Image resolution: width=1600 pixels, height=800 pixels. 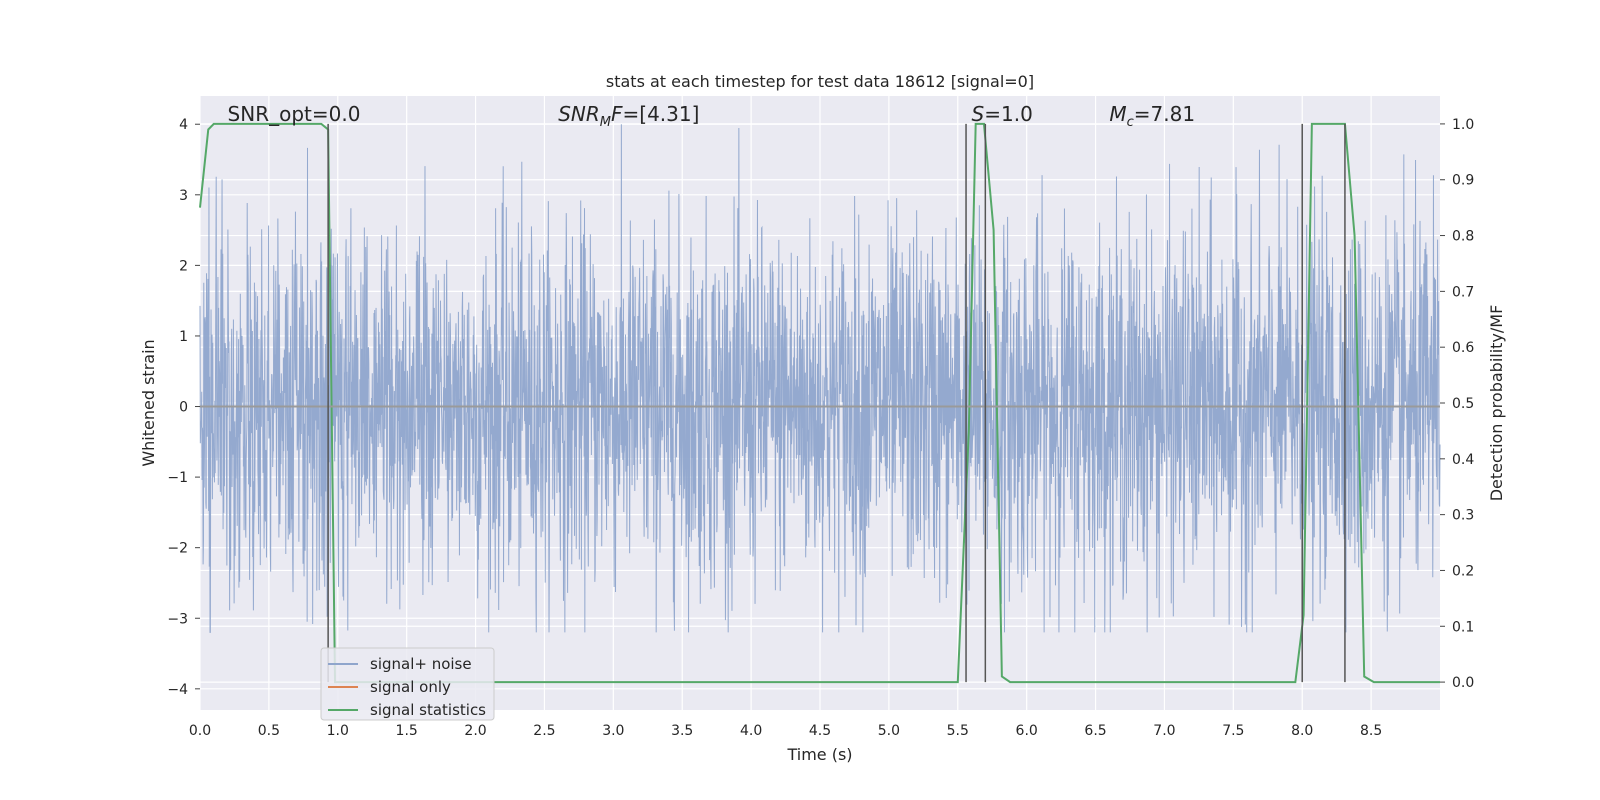 I want to click on y2-tick-label: 0.0, so click(x=1463, y=683).